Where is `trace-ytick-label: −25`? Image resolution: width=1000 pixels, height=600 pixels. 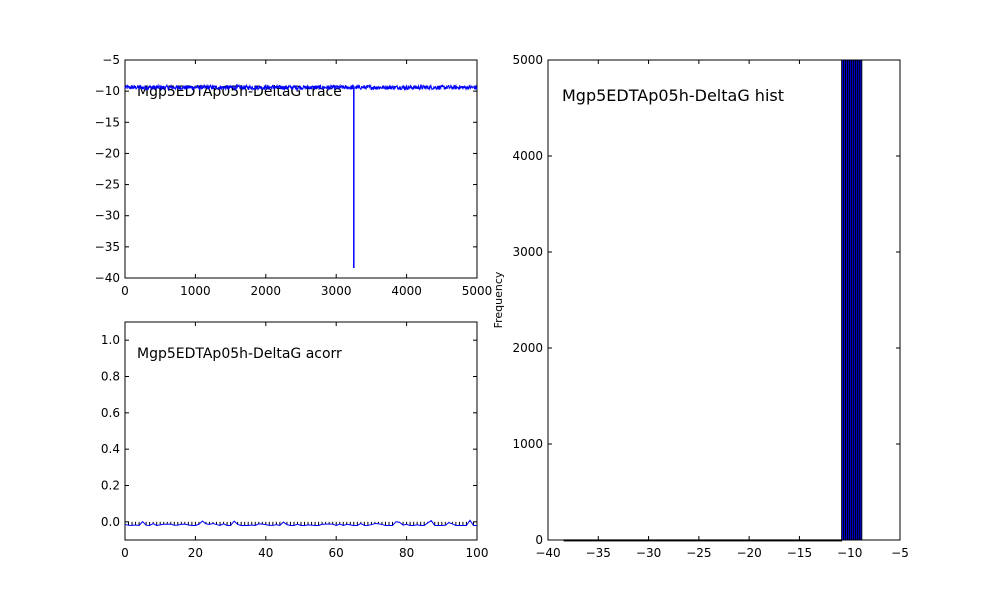
trace-ytick-label: −25 is located at coordinates (107, 185).